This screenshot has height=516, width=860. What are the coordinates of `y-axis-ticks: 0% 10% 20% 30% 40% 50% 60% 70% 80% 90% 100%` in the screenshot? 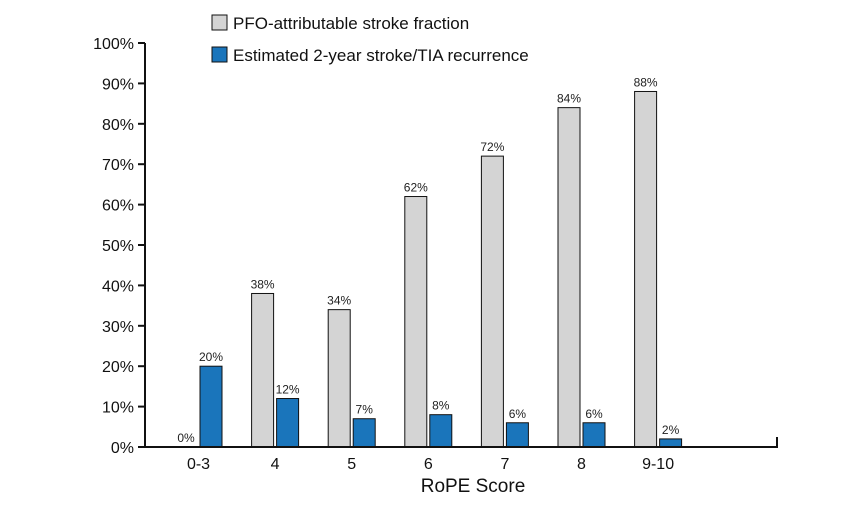 It's located at (119, 246).